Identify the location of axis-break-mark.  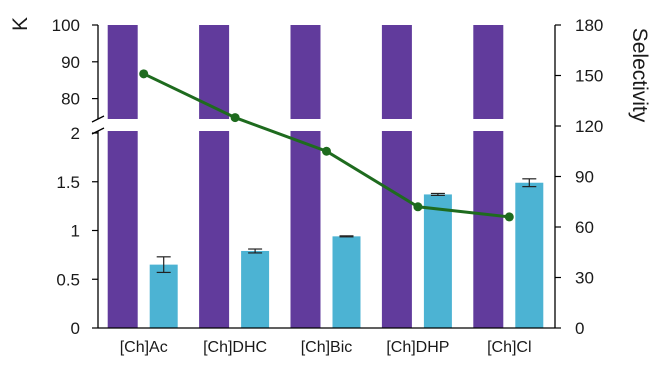
(98, 119).